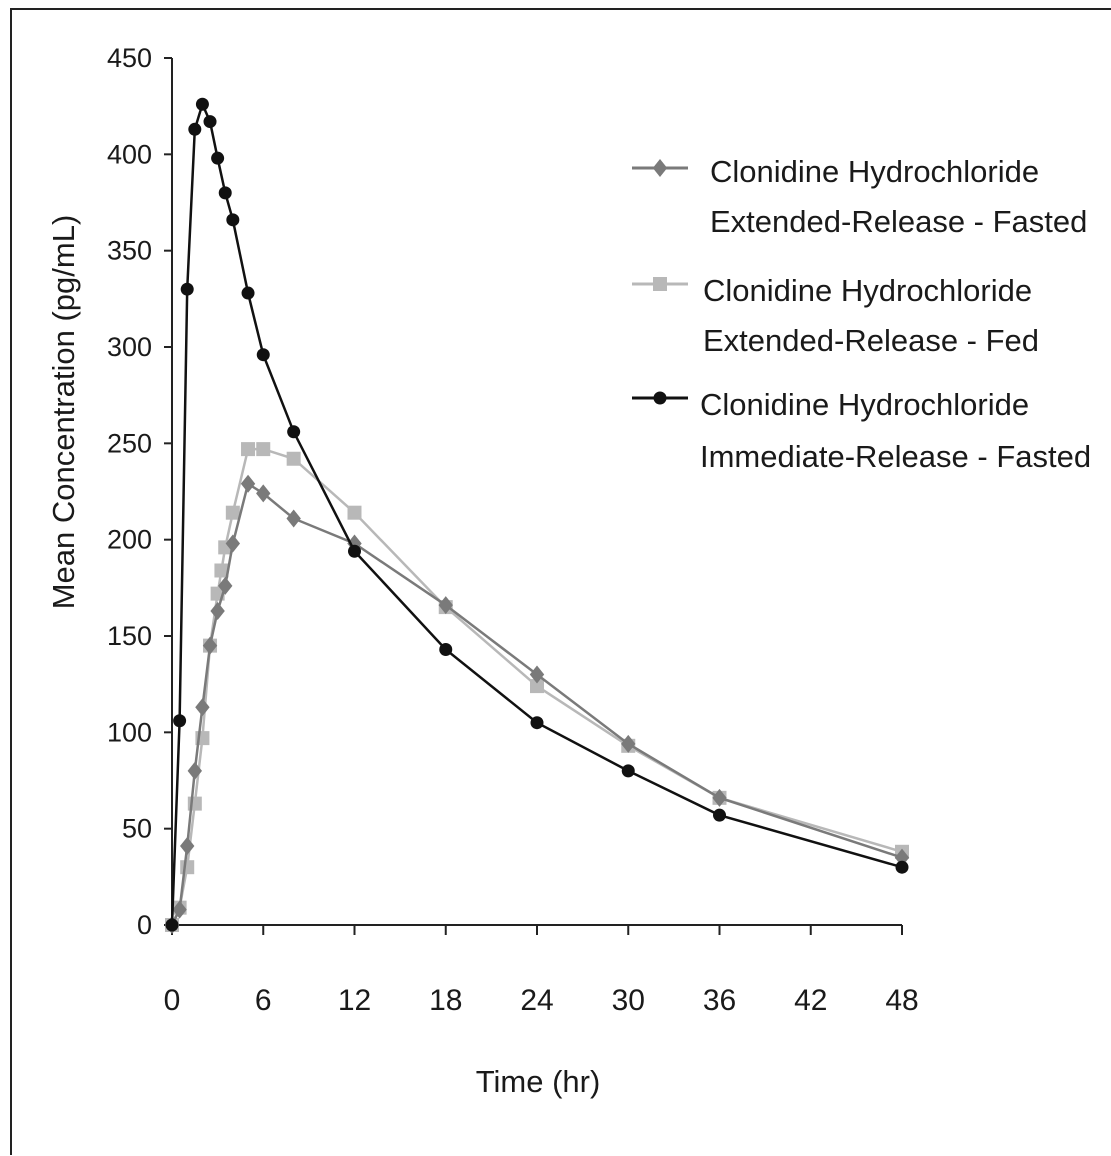  What do you see at coordinates (538, 1081) in the screenshot?
I see `x-axis-title: Time (hr)` at bounding box center [538, 1081].